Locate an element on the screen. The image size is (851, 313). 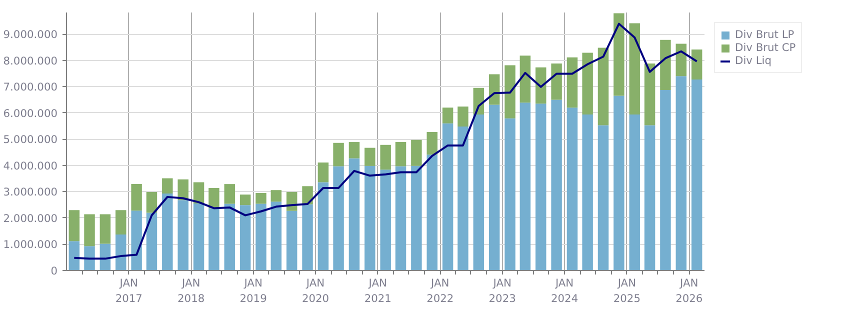
y-tick-label: 9.000.000 is located at coordinates (30, 35).